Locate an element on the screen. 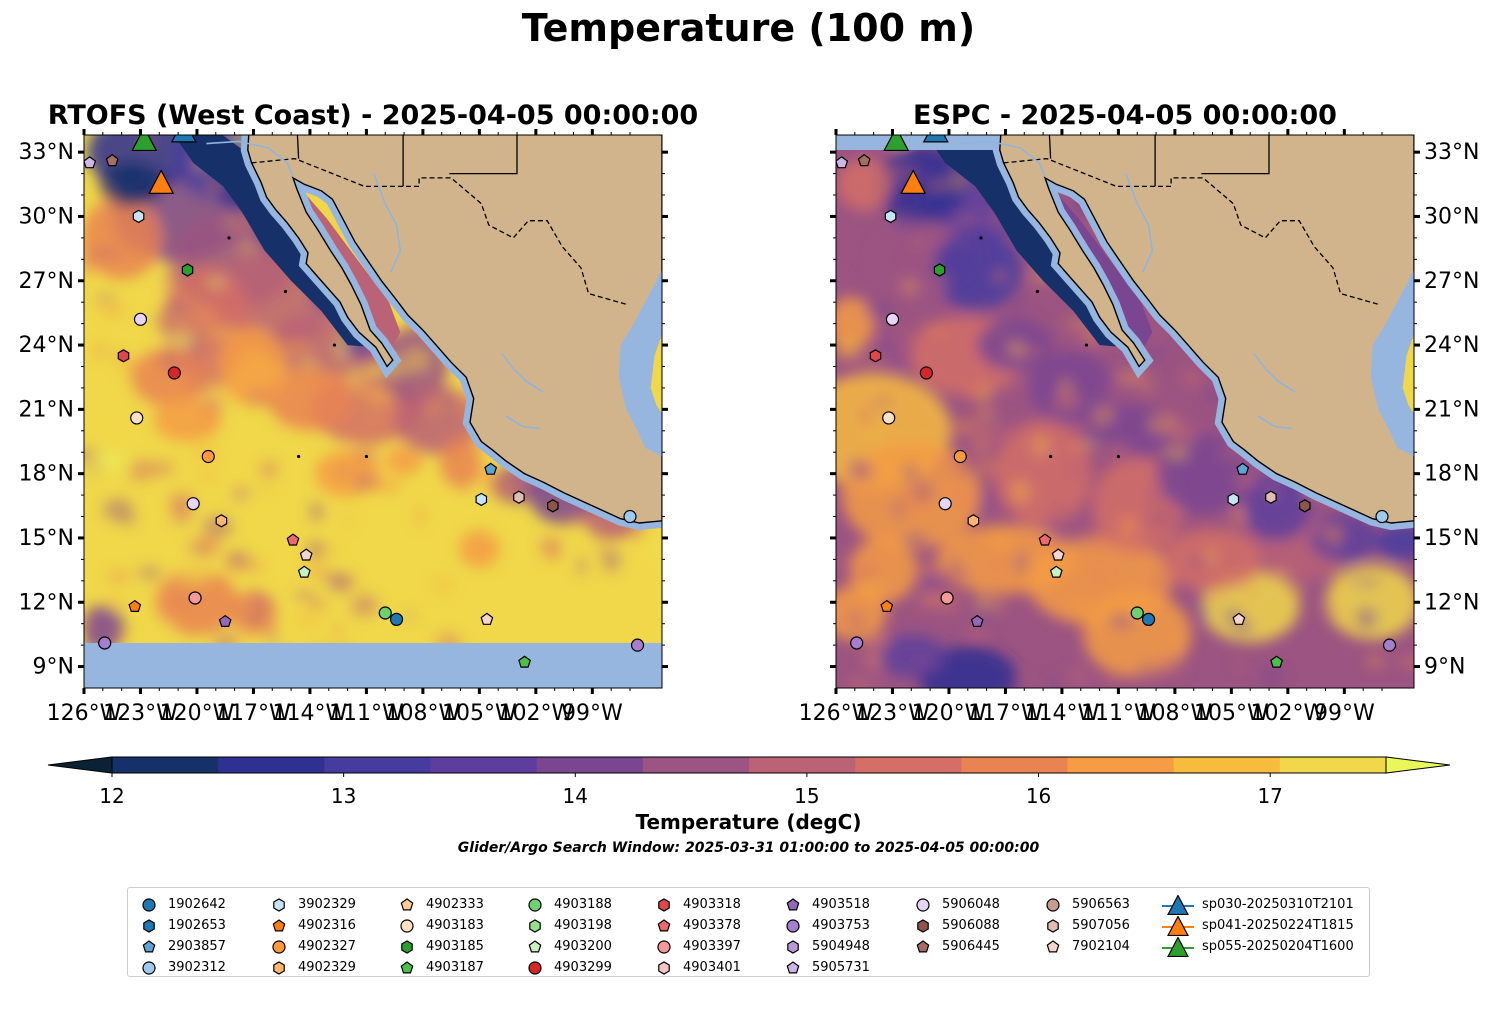 This screenshot has height=1014, width=1497. legend-label: 4903185 is located at coordinates (455, 946).